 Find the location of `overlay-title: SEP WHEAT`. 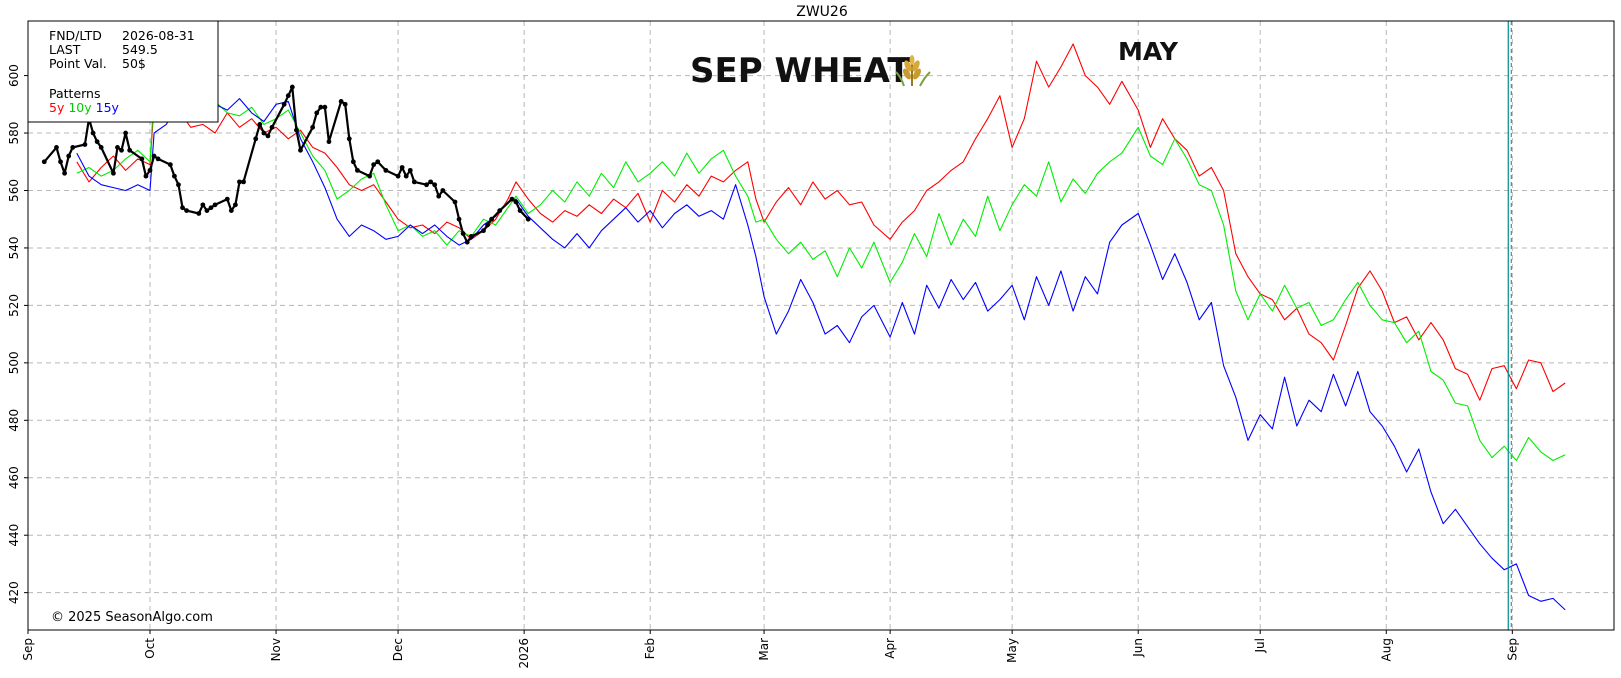

overlay-title: SEP WHEAT is located at coordinates (800, 71).